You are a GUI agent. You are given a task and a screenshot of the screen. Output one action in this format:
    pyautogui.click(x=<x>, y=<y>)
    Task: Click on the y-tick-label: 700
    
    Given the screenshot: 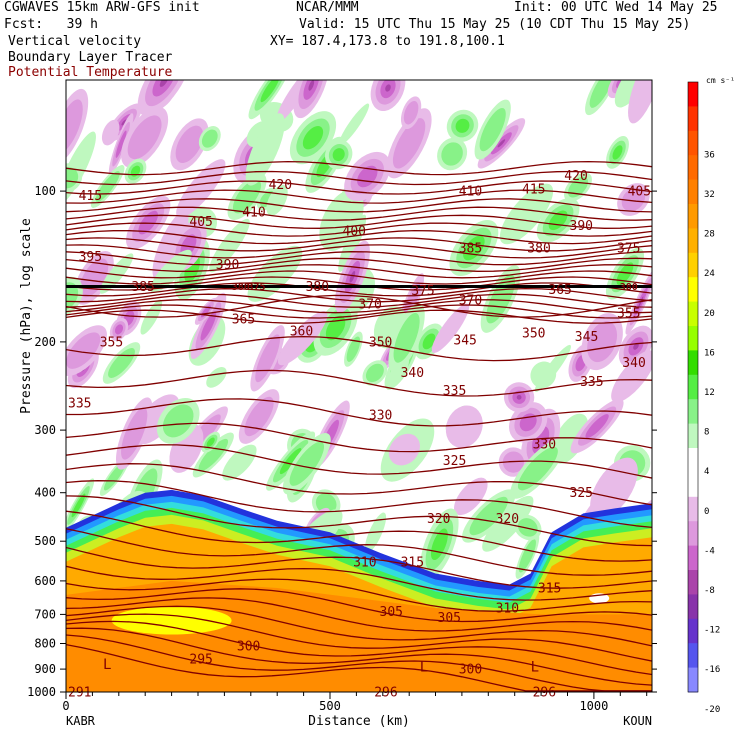 What is the action you would take?
    pyautogui.click(x=45, y=614)
    